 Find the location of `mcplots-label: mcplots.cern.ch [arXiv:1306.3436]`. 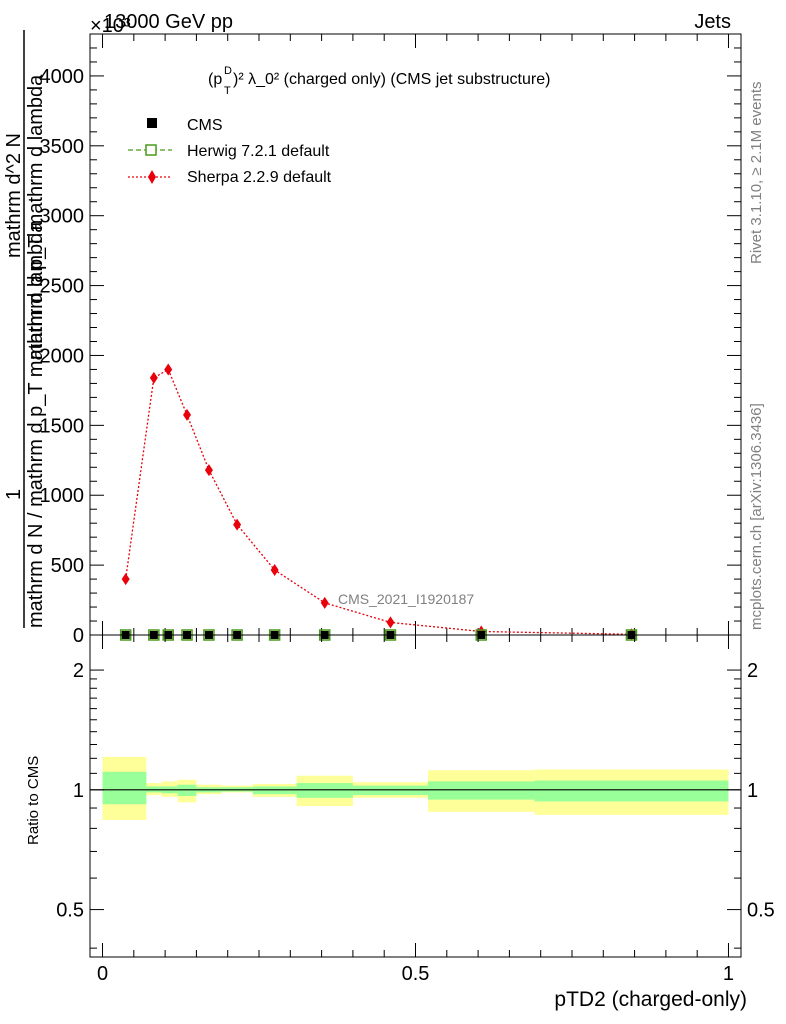

mcplots-label: mcplots.cern.ch [arXiv:1306.3436] is located at coordinates (756, 516).